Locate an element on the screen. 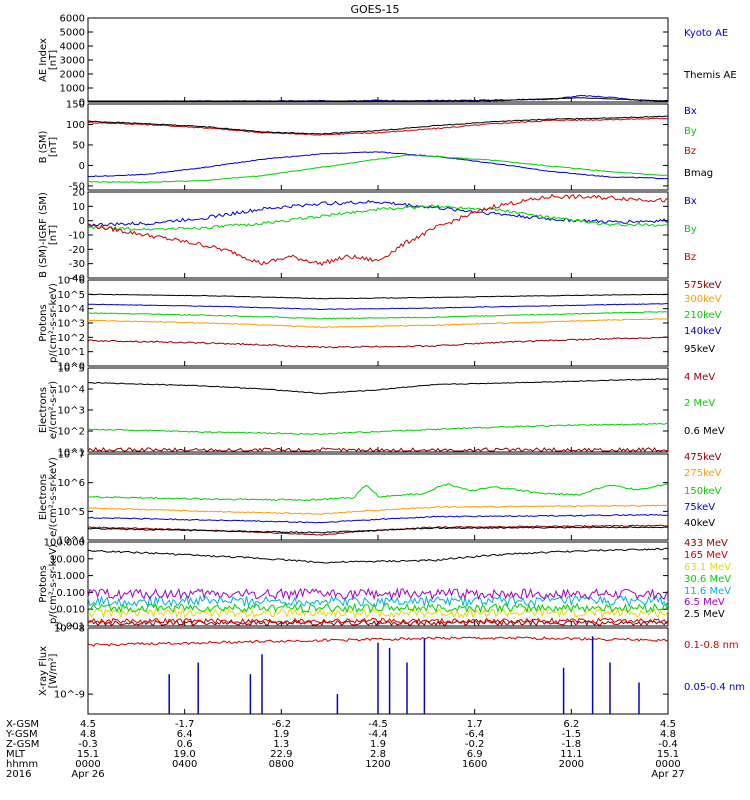 The height and width of the screenshot is (800, 750). legend-protons2-5: 6.5 MeV is located at coordinates (704, 602).